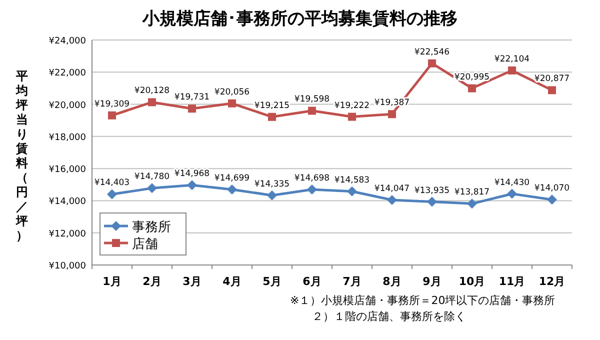  Describe the element at coordinates (352, 105) in the screenshot. I see `data-label: ¥19,222` at that location.